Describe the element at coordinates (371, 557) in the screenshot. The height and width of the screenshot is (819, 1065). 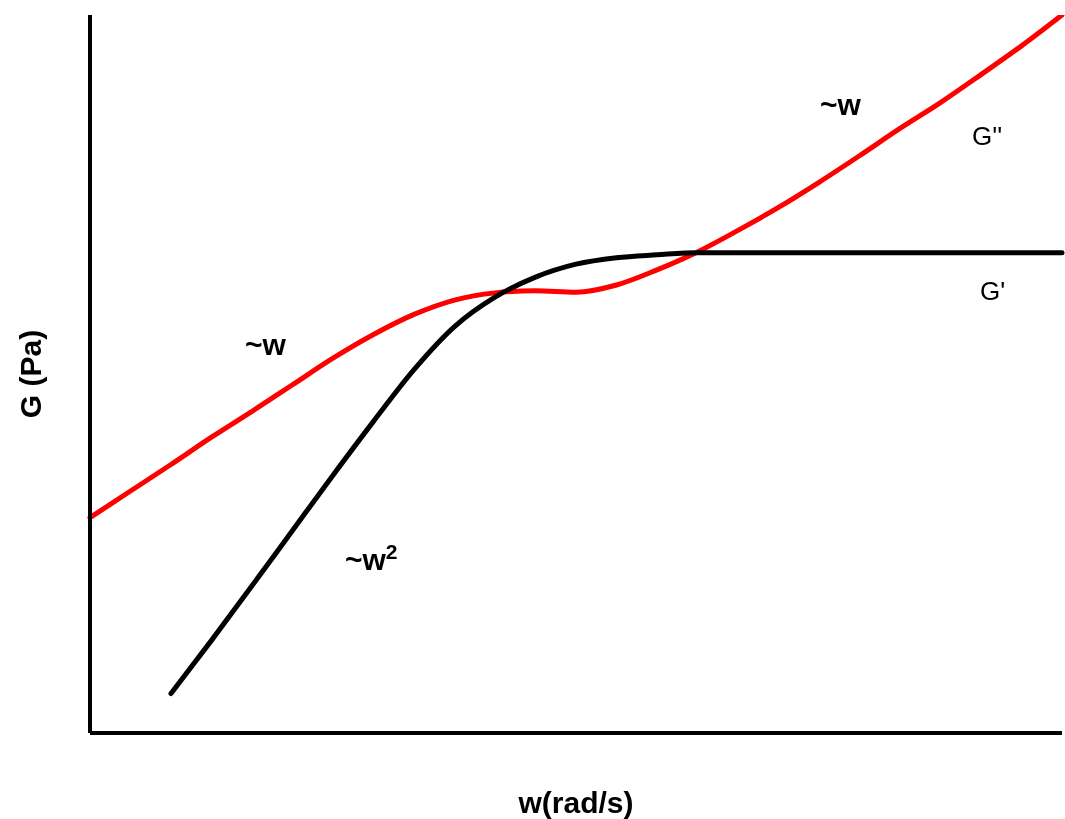
I see `annotation: ~w$^{2}$` at that location.